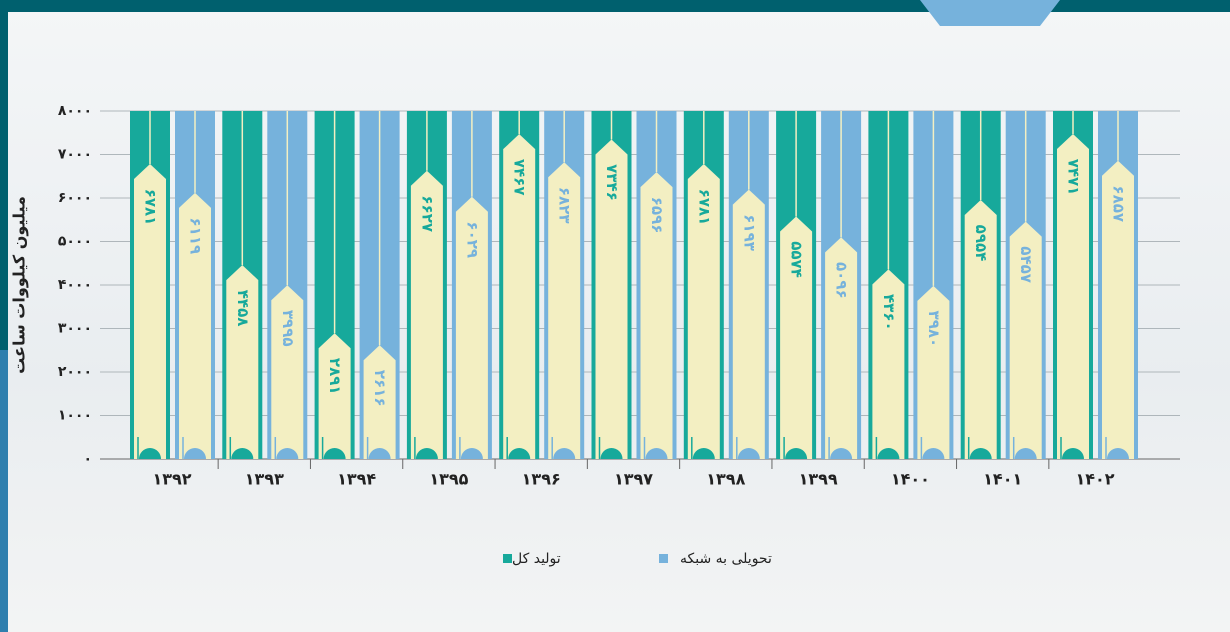 The width and height of the screenshot is (1230, 632). What do you see at coordinates (818, 479) in the screenshot?
I see `x-tick-label: ۱۳۹۹` at bounding box center [818, 479].